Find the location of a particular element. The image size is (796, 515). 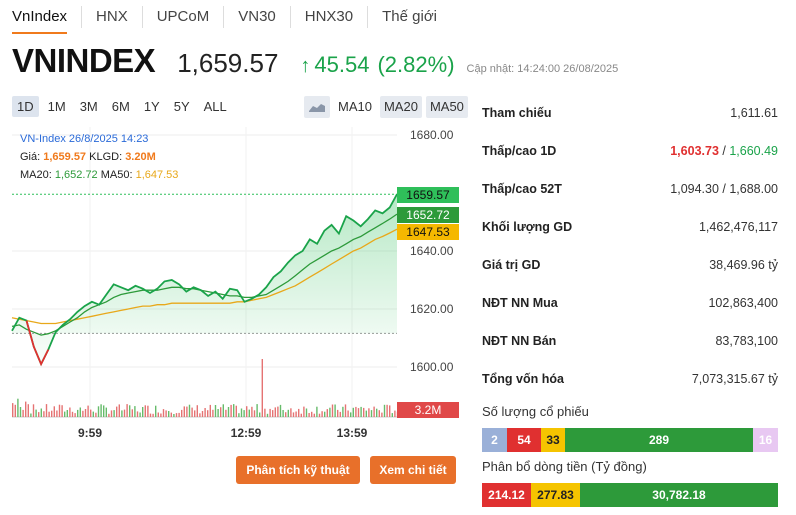

flow-title: Phân bổ dòng tiền (Tỷ đồng) is located at coordinates (564, 466).